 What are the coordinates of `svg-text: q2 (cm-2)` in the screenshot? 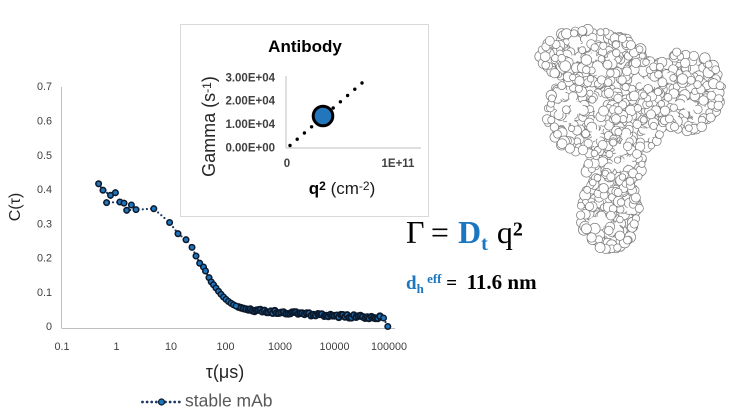 It's located at (342, 188).